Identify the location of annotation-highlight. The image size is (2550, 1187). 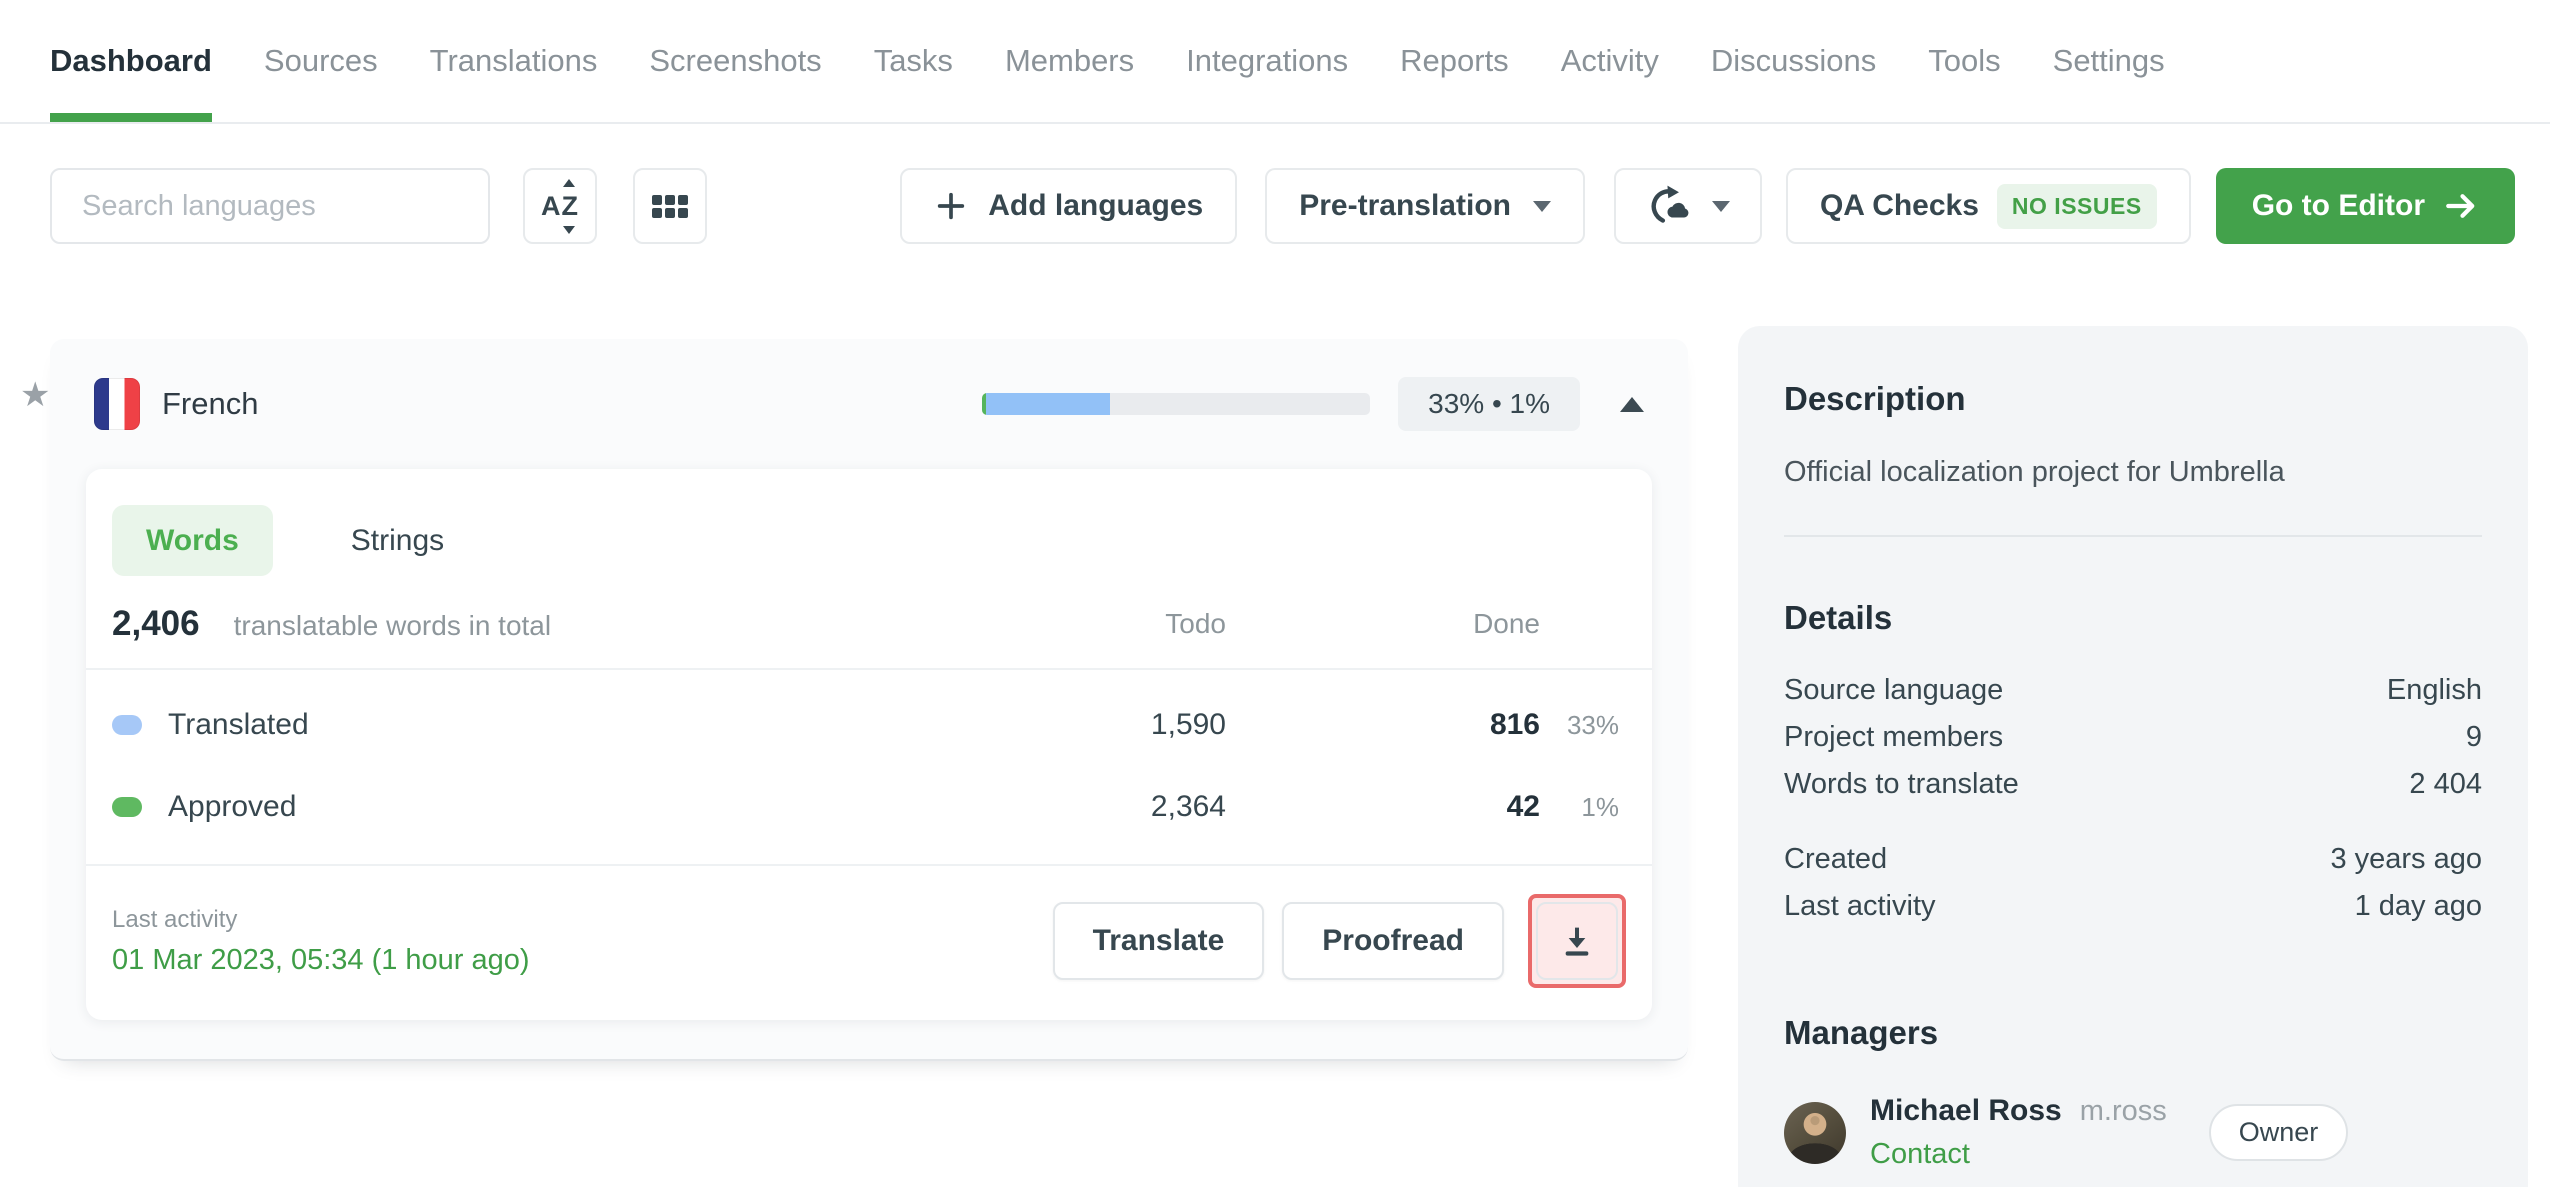
(1577, 941).